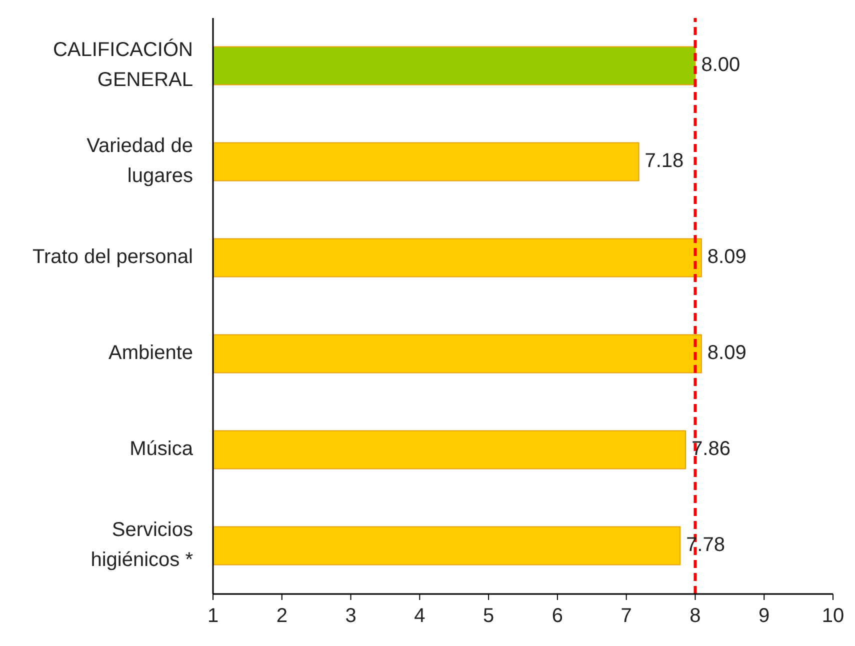 This screenshot has width=855, height=646. Describe the element at coordinates (139, 161) in the screenshot. I see `y-tick-label: Variedad de lugares` at that location.